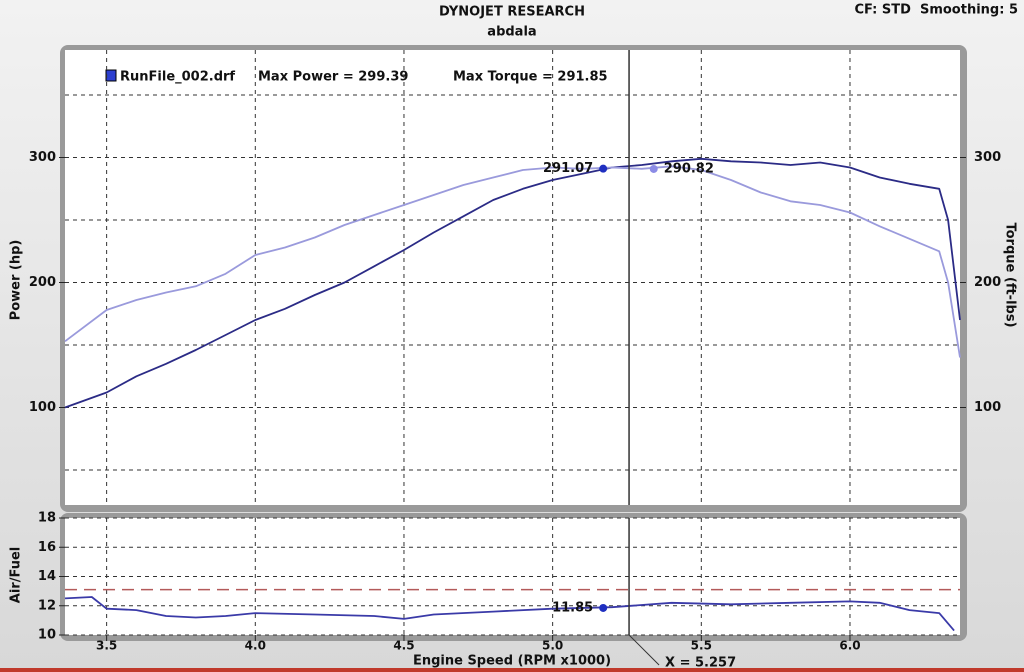 Image resolution: width=1024 pixels, height=672 pixels. Describe the element at coordinates (47, 635) in the screenshot. I see `y-tick-label: 10` at that location.